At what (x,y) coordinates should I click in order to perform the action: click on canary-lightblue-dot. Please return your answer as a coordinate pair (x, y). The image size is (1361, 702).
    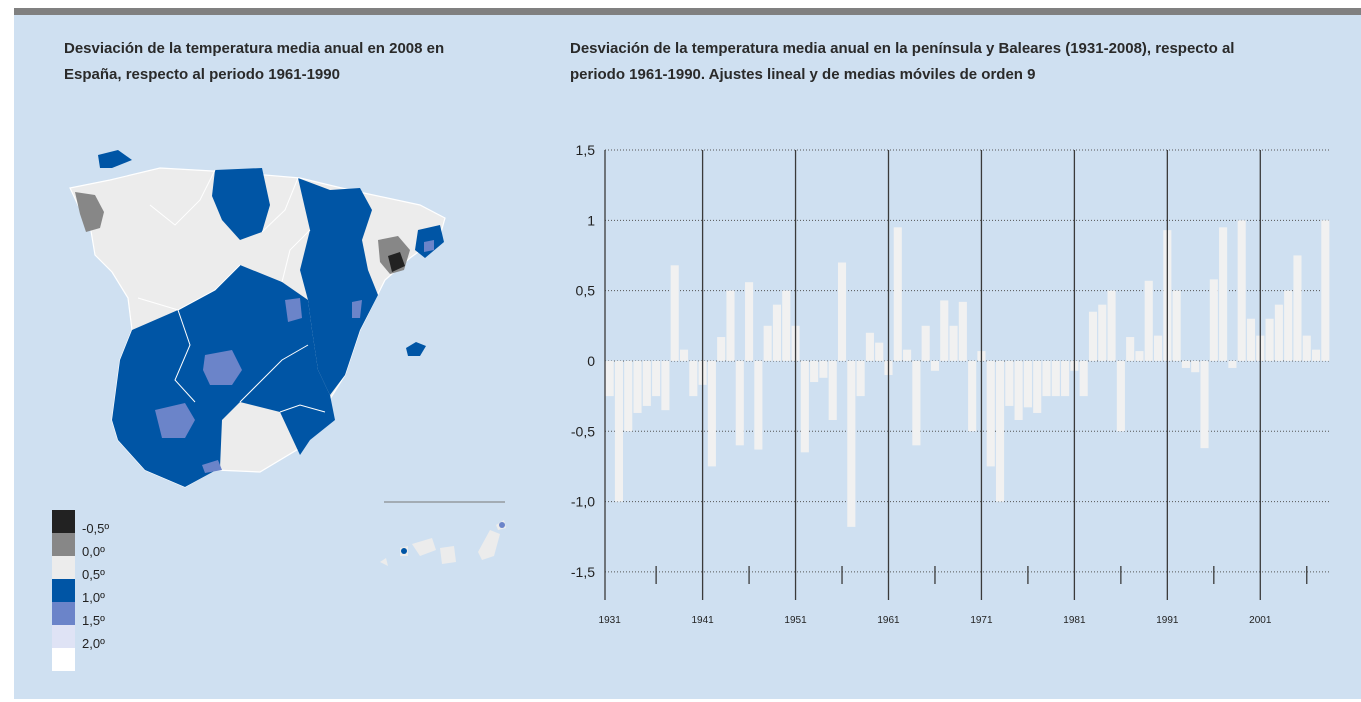
    Looking at the image, I should click on (502, 525).